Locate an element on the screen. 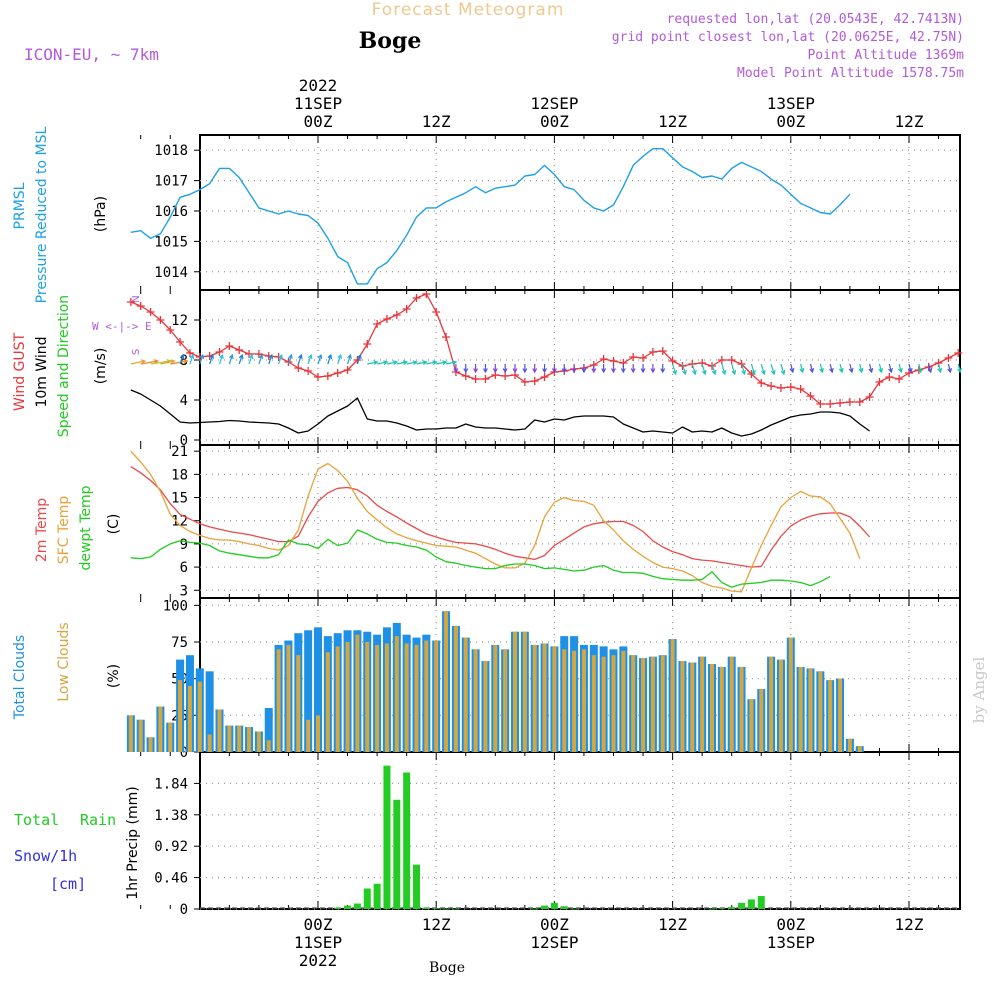 Image resolution: width=1000 pixels, height=1000 pixels. temperature-frame is located at coordinates (580, 521).